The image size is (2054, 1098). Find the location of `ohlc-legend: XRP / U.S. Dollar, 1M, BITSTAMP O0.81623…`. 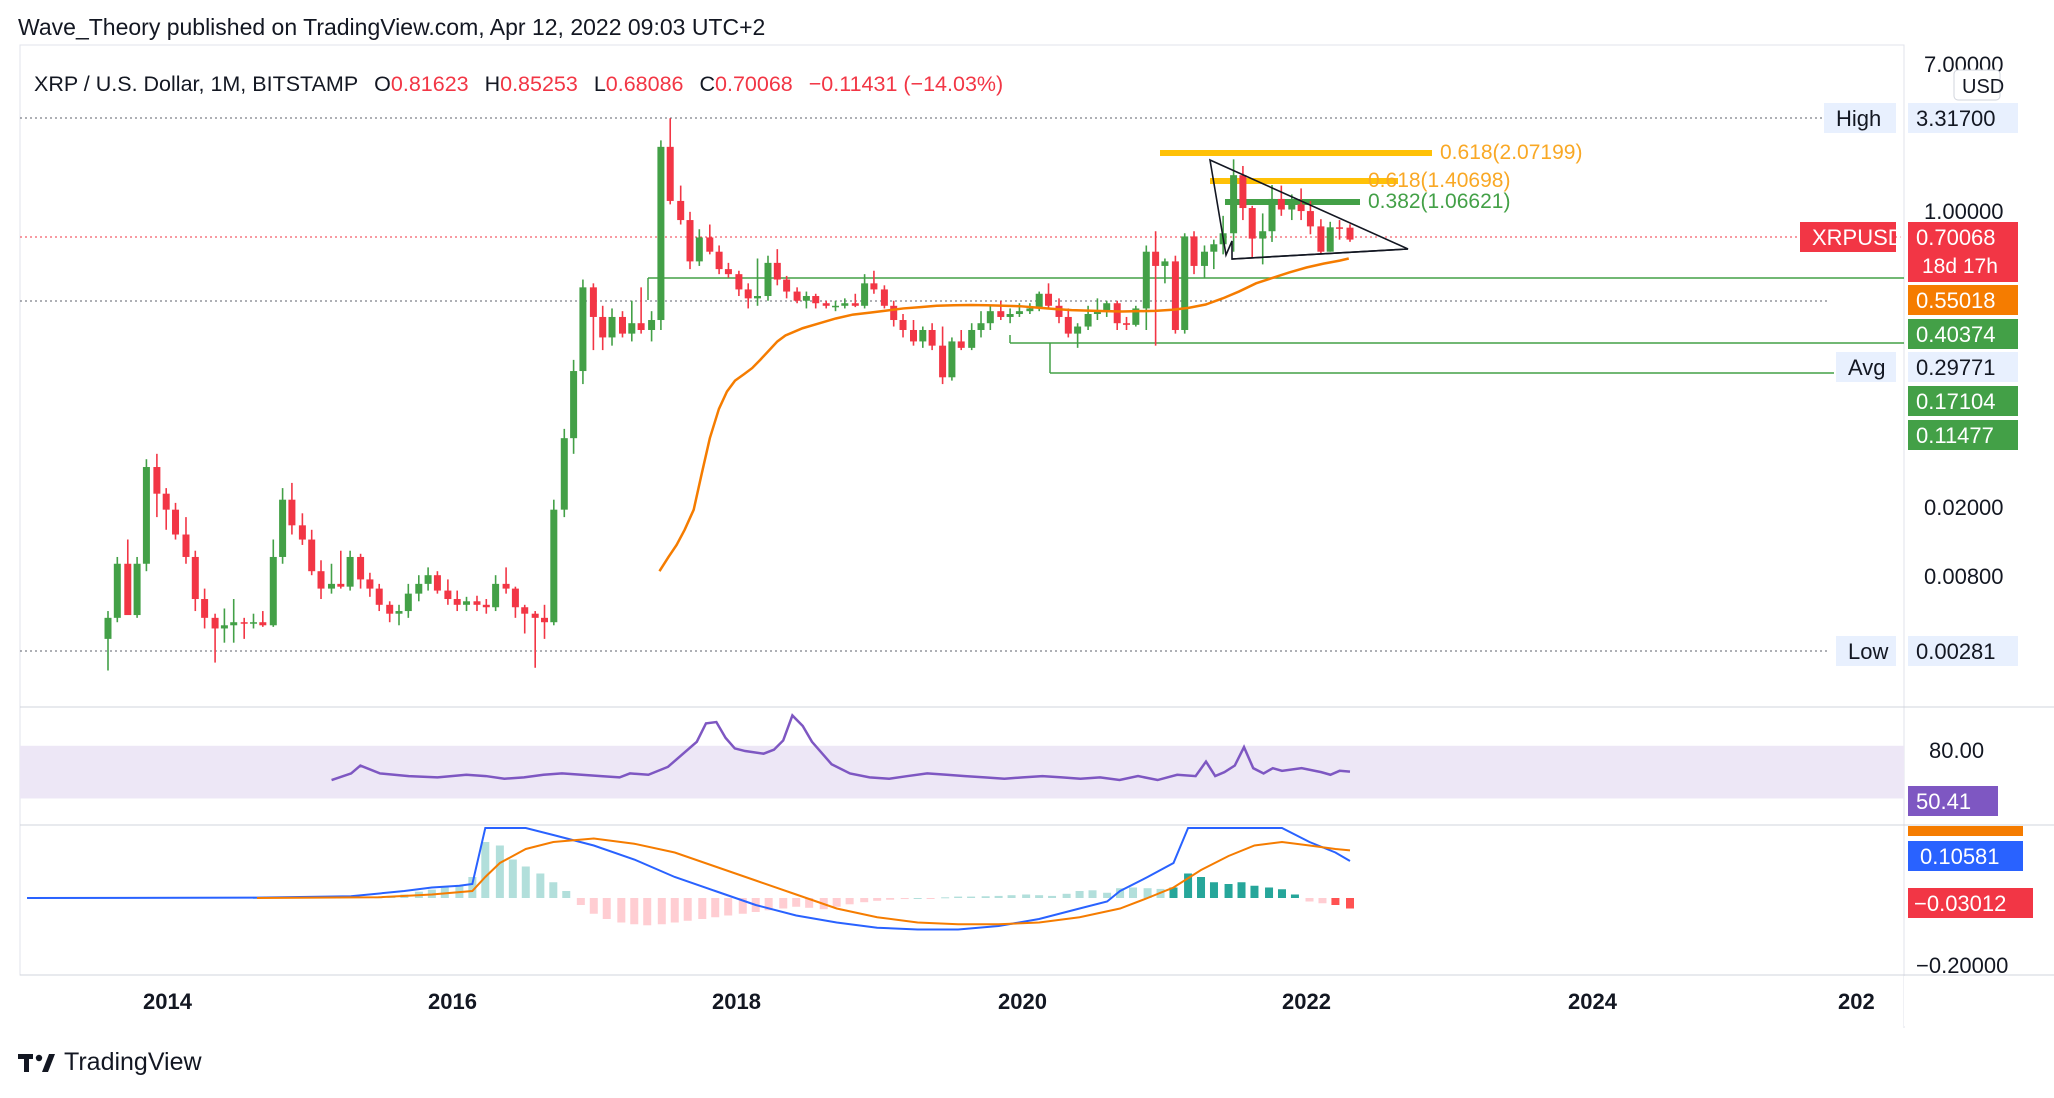

ohlc-legend: XRP / U.S. Dollar, 1M, BITSTAMP O0.81623… is located at coordinates (518, 84).